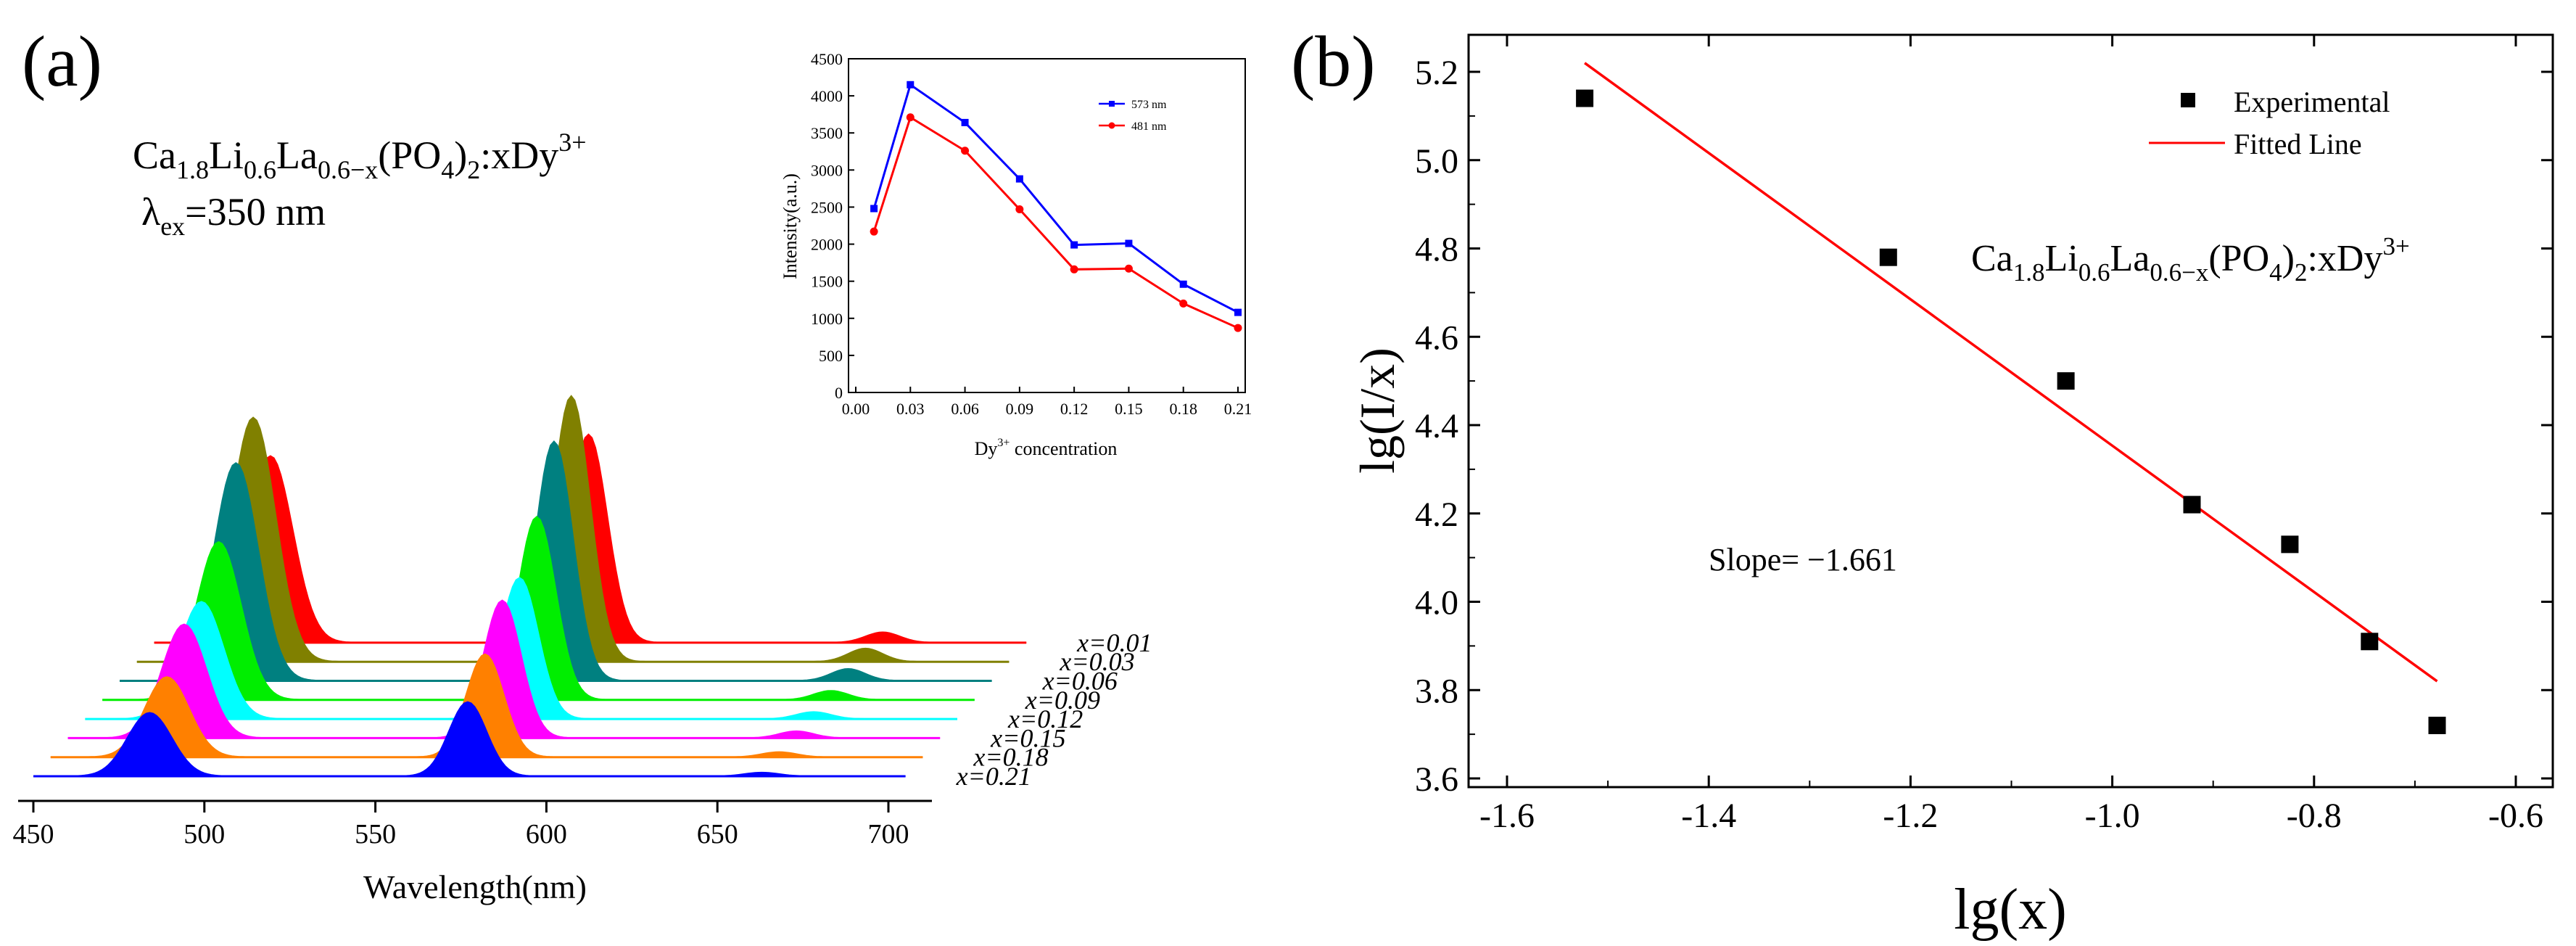 Image resolution: width=2576 pixels, height=946 pixels. Describe the element at coordinates (831, 356) in the screenshot. I see `inset-y-tick-label: 500` at that location.